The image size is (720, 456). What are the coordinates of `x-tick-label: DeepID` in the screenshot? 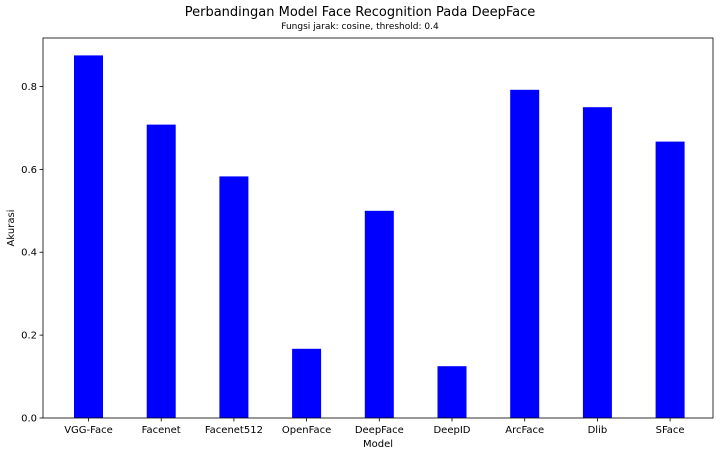 It's located at (451, 430).